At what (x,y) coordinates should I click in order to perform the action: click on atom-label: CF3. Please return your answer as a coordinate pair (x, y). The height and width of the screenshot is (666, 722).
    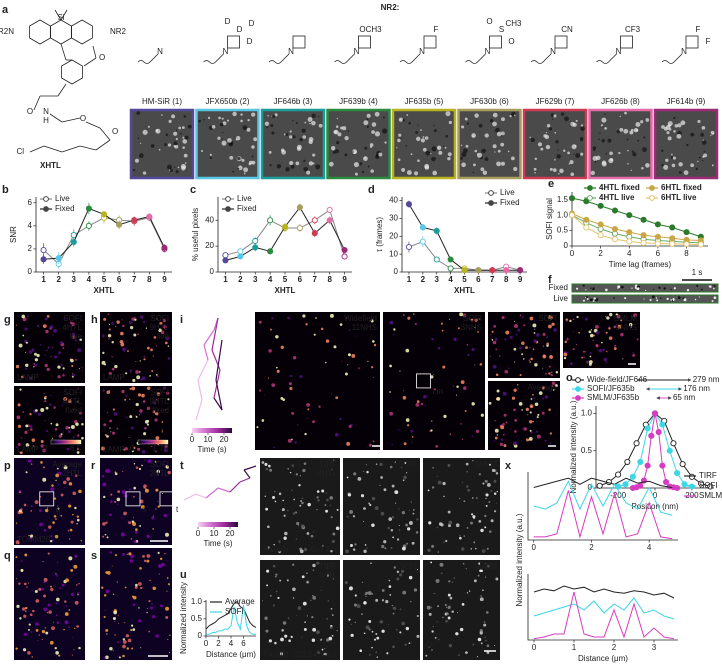
    Looking at the image, I should click on (633, 29).